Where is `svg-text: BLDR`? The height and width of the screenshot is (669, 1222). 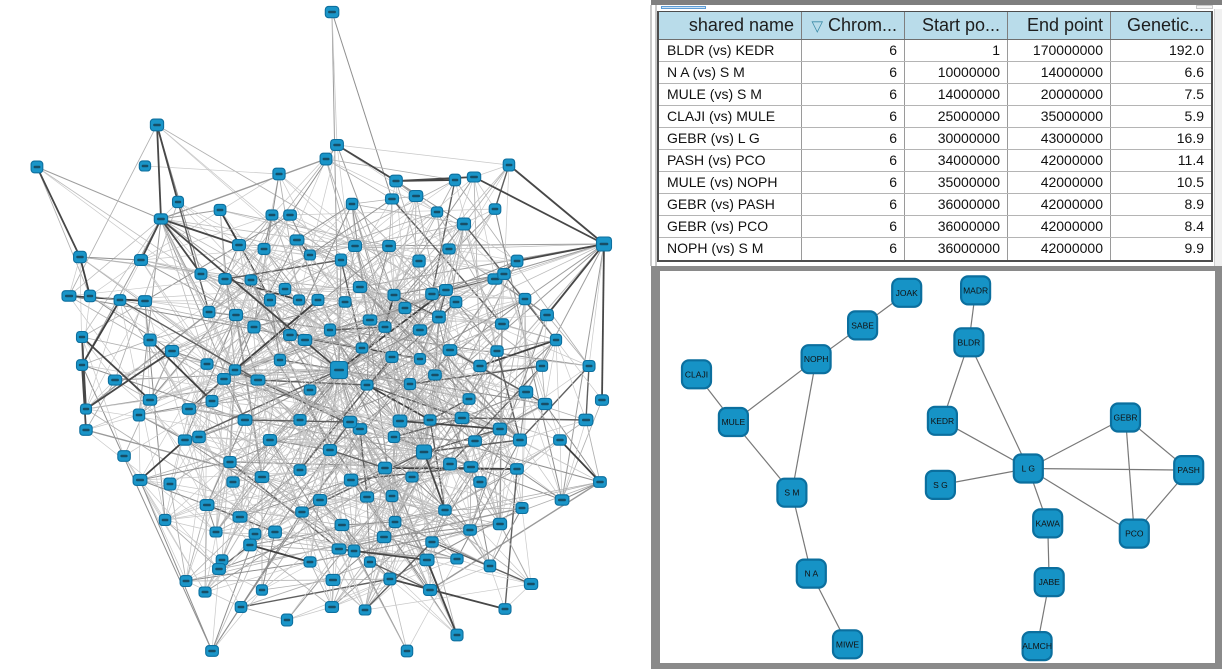
svg-text: BLDR is located at coordinates (969, 342).